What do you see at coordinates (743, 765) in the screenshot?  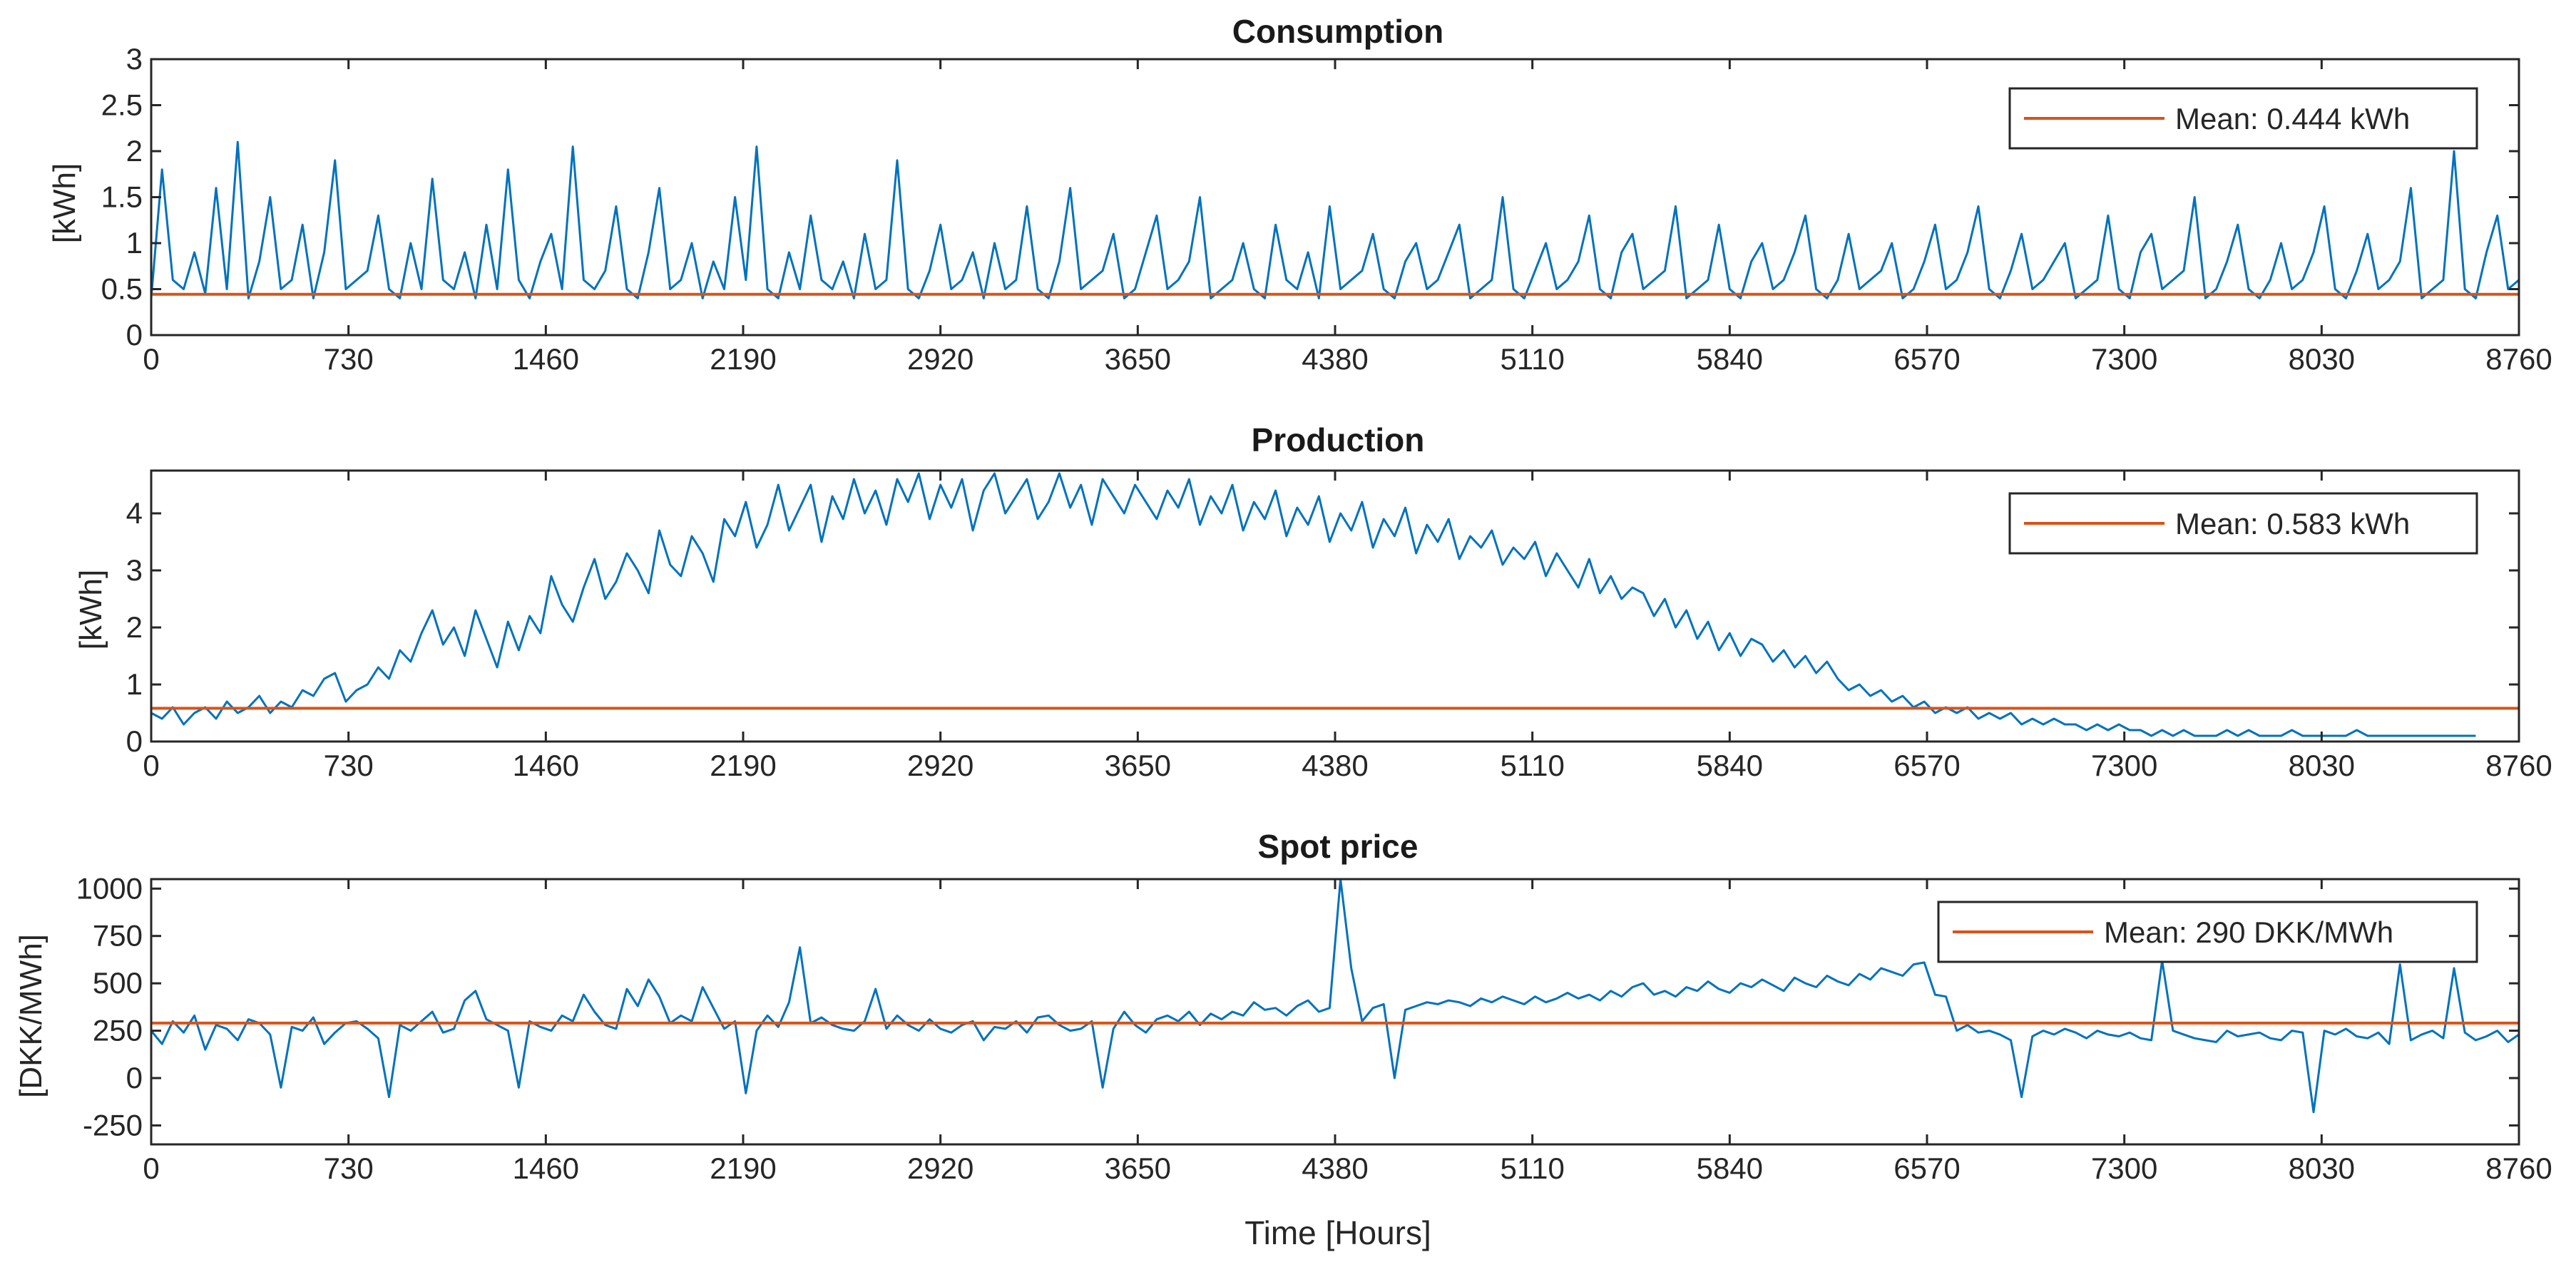 I see `production-x-tick-label: 2190` at bounding box center [743, 765].